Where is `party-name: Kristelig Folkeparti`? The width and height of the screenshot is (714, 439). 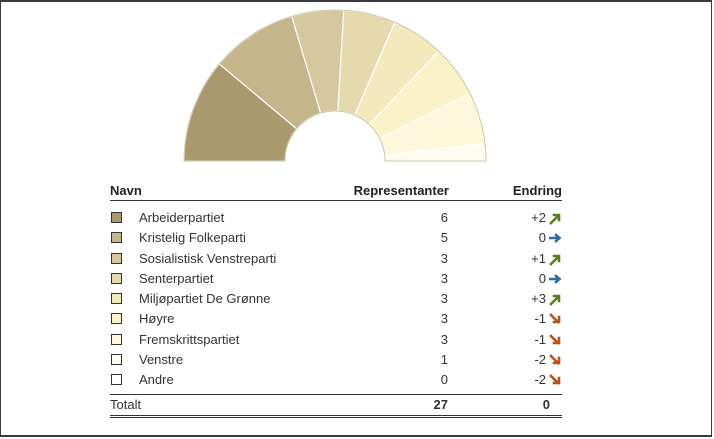 party-name: Kristelig Folkeparti is located at coordinates (192, 238).